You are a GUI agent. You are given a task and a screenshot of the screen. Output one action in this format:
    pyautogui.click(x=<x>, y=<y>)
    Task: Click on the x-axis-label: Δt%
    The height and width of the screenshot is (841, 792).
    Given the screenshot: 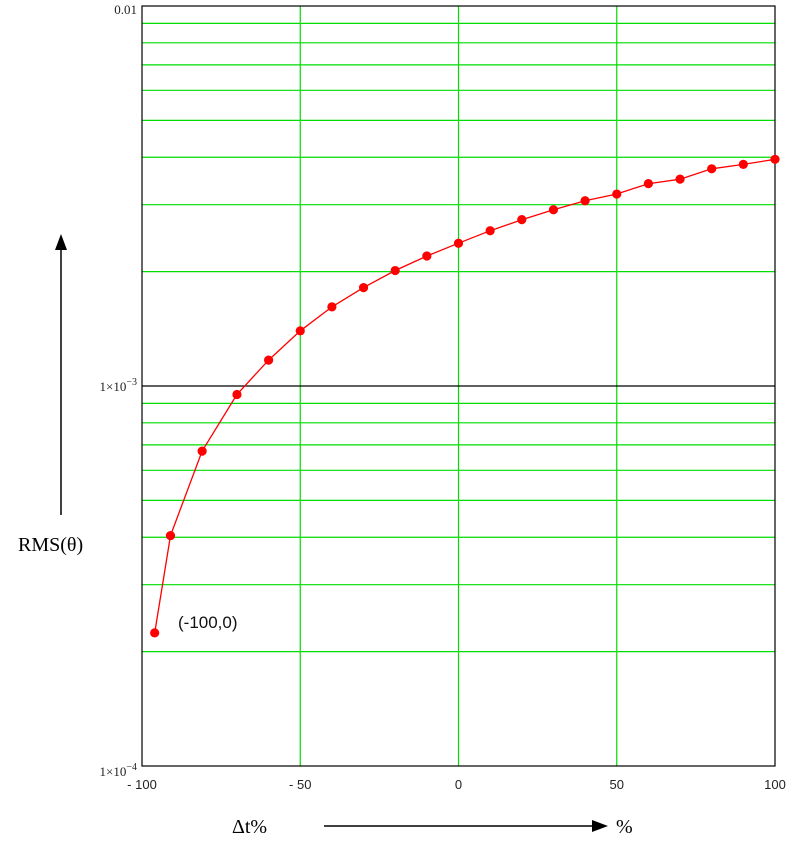 What is the action you would take?
    pyautogui.click(x=249, y=827)
    